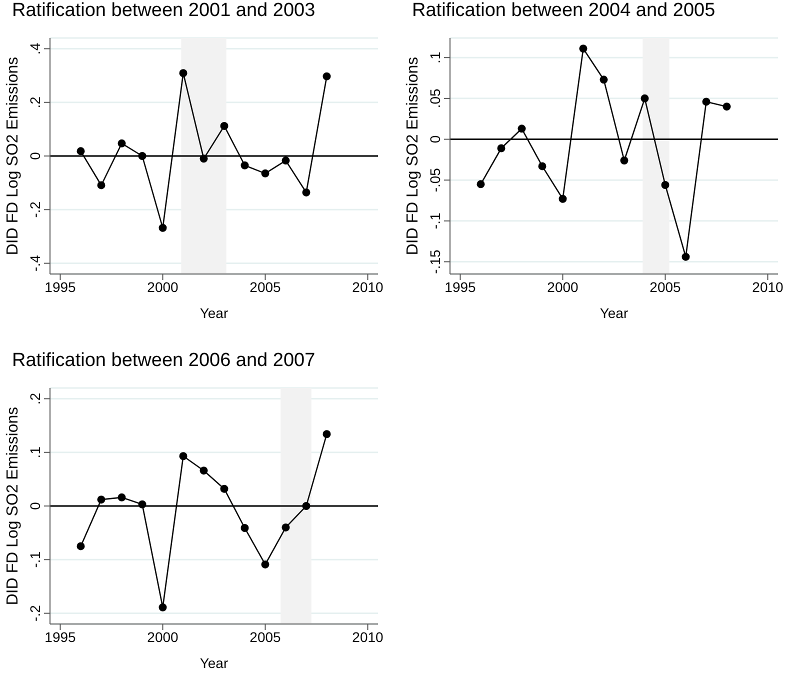  I want to click on y-tick-label: -.05, so click(435, 180).